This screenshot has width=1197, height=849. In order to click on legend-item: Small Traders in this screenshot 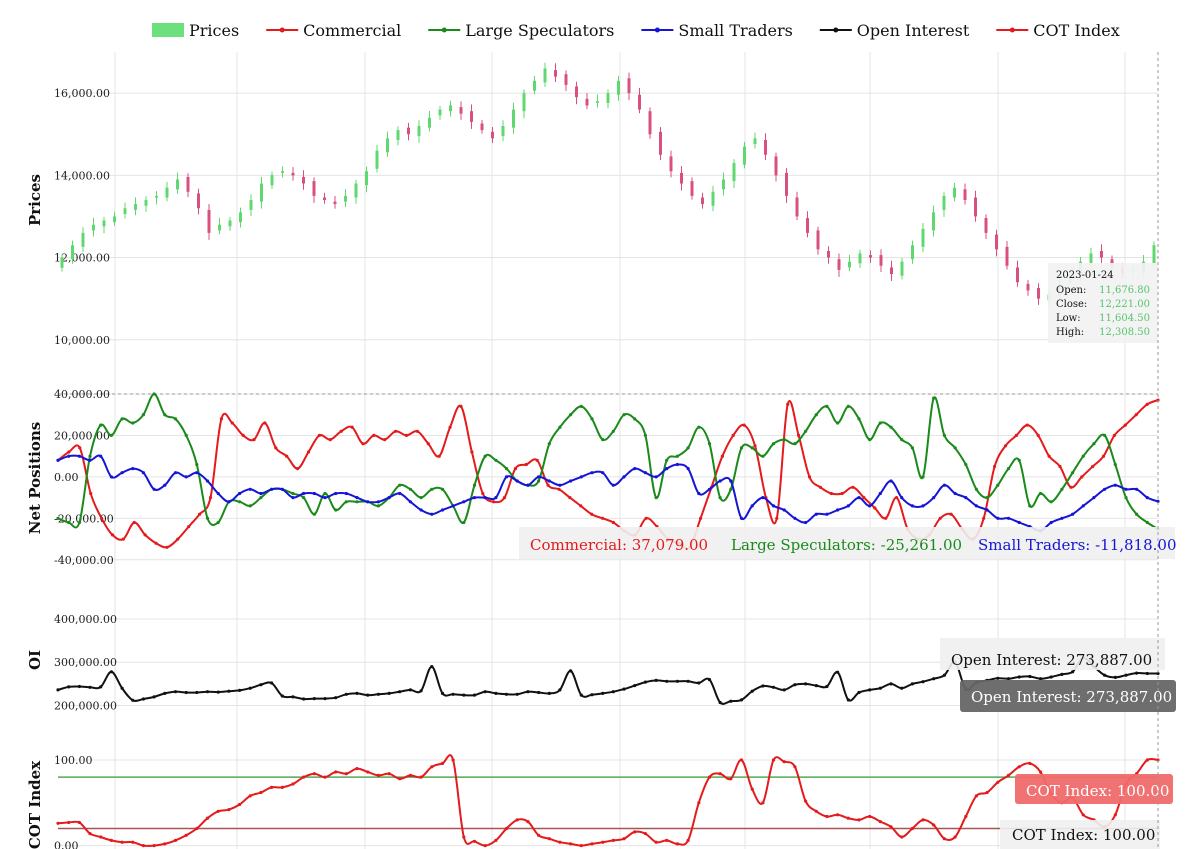, I will do `click(717, 30)`.